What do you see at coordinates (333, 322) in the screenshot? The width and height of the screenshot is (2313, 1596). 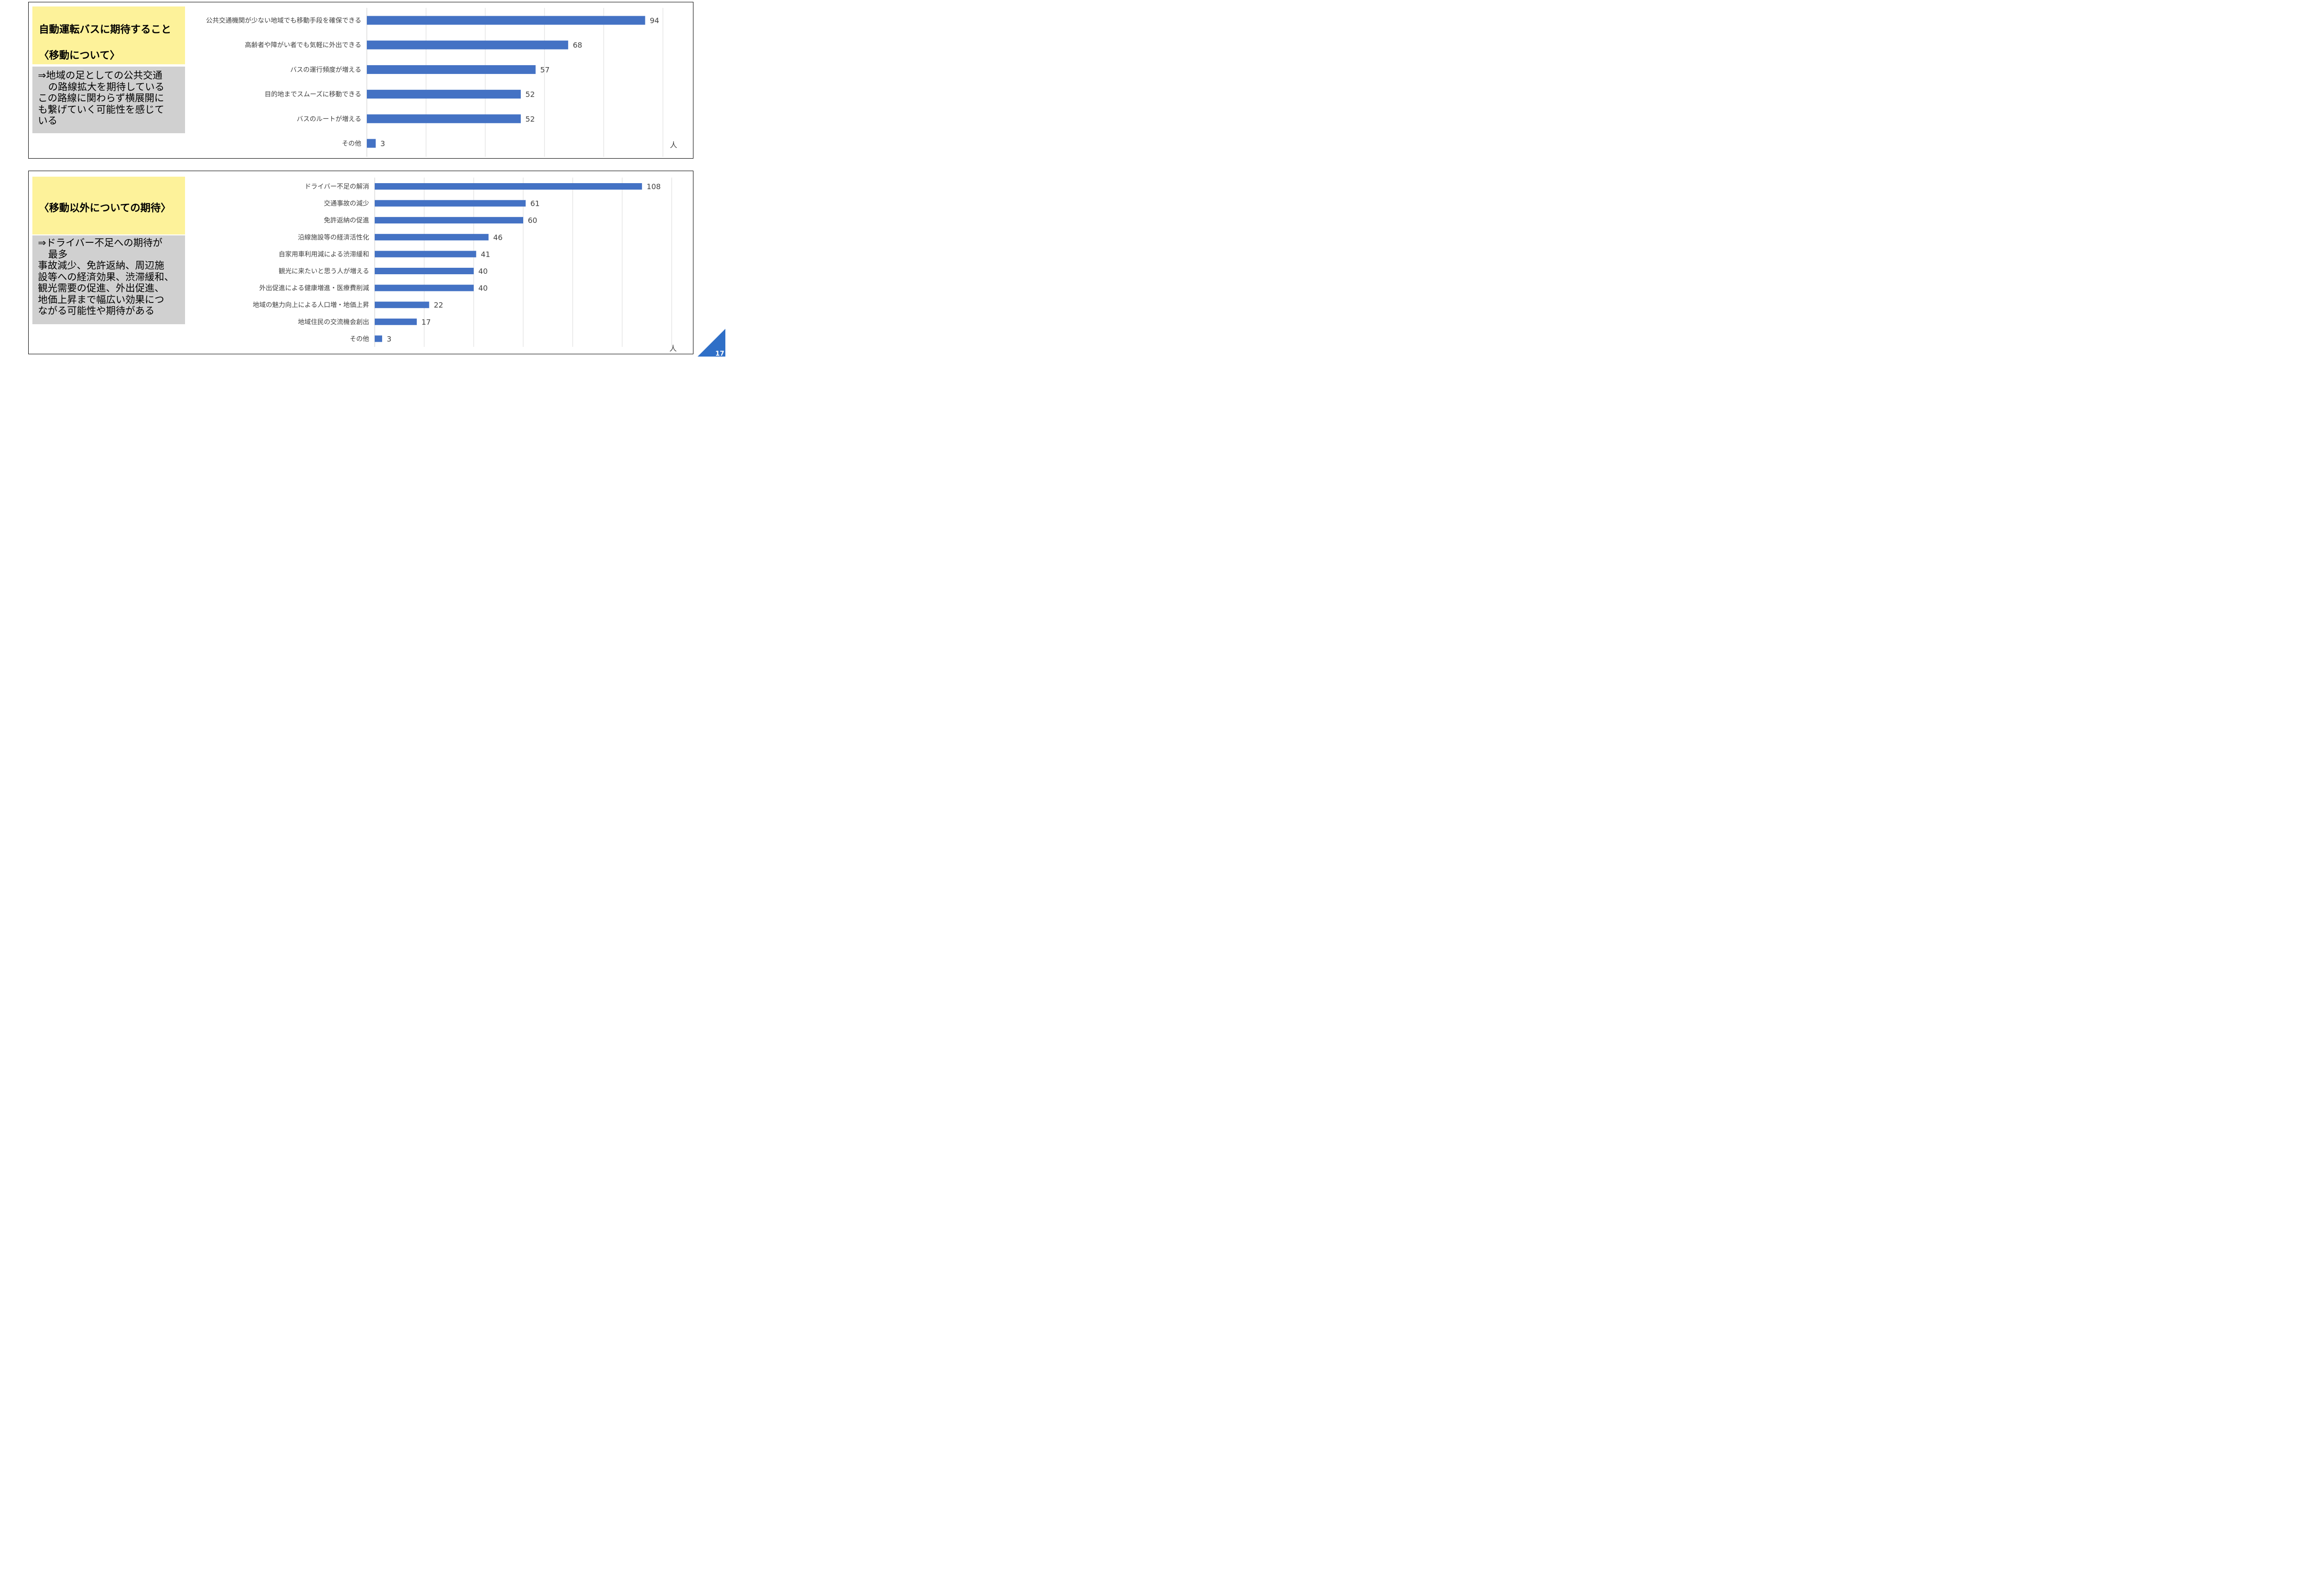 I see `category-label: 地域住民の交流機会創出` at bounding box center [333, 322].